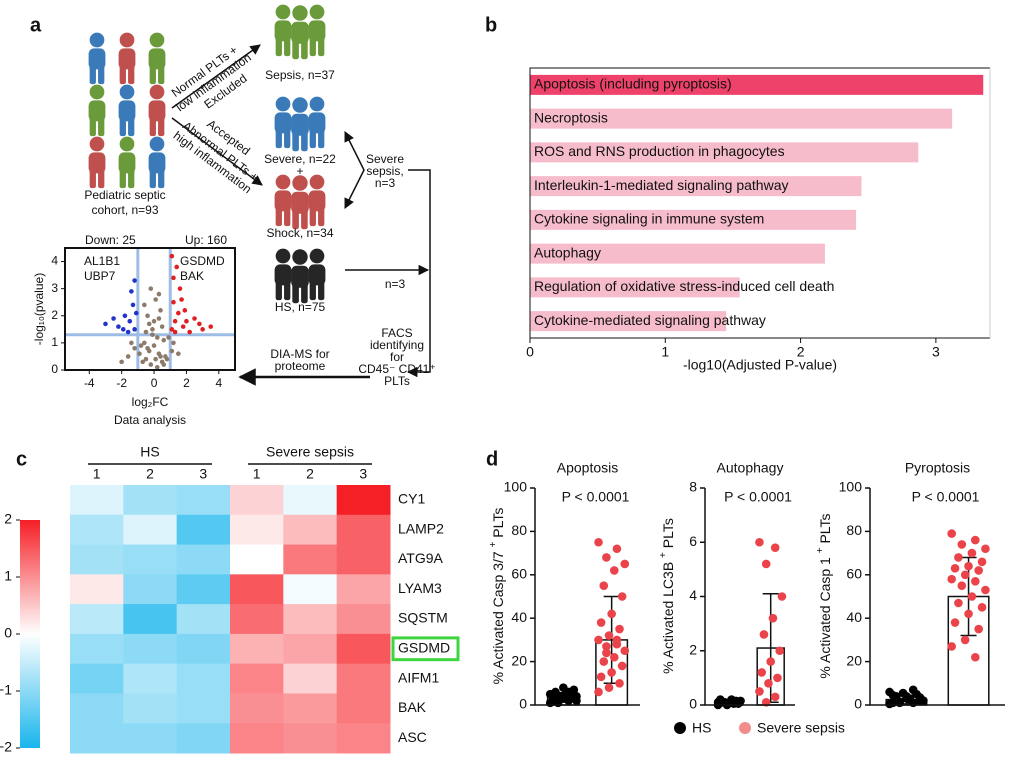 The height and width of the screenshot is (762, 1017). I want to click on y-tick-label: 2, so click(693, 649).